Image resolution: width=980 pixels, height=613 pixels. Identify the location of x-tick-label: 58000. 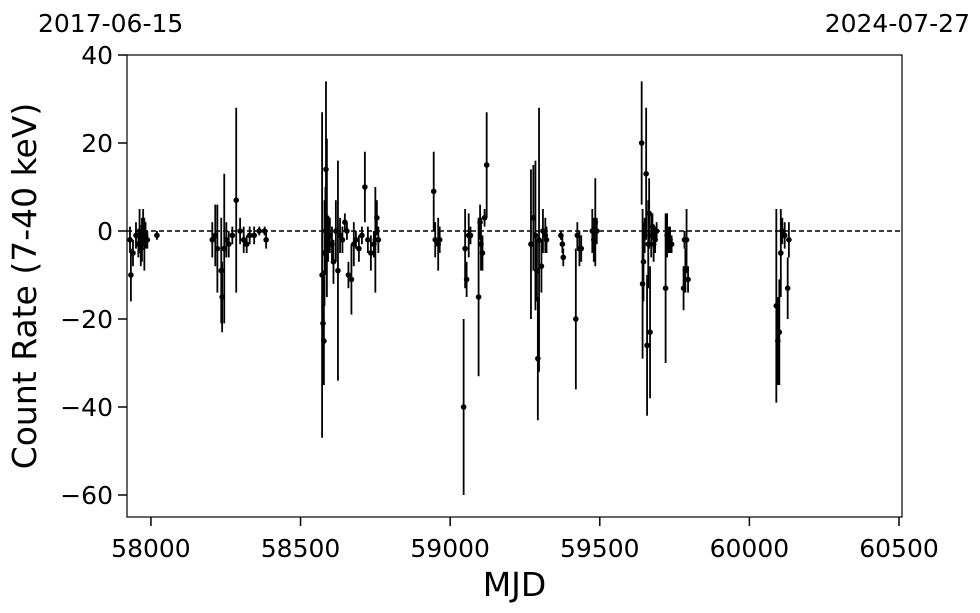
(151, 548).